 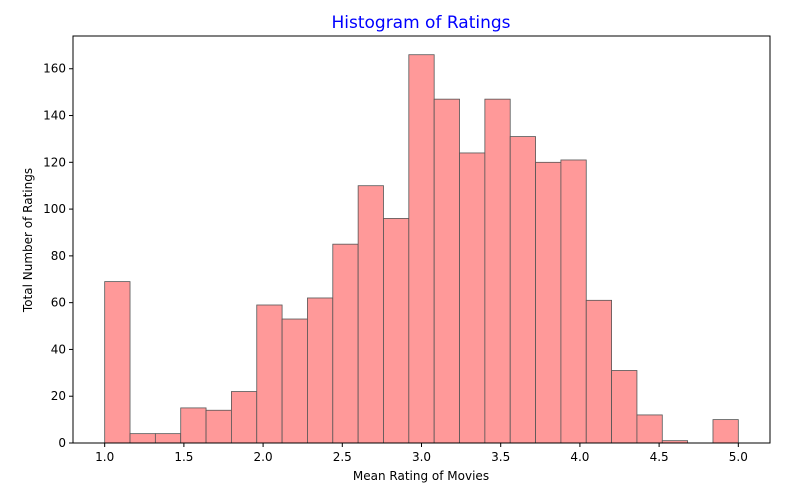 I want to click on y-tick-label: 80, so click(x=58, y=256).